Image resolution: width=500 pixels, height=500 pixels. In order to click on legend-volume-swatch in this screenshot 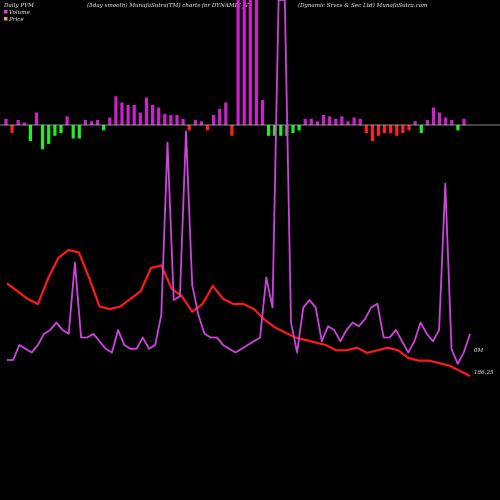, I will do `click(6, 12)`.